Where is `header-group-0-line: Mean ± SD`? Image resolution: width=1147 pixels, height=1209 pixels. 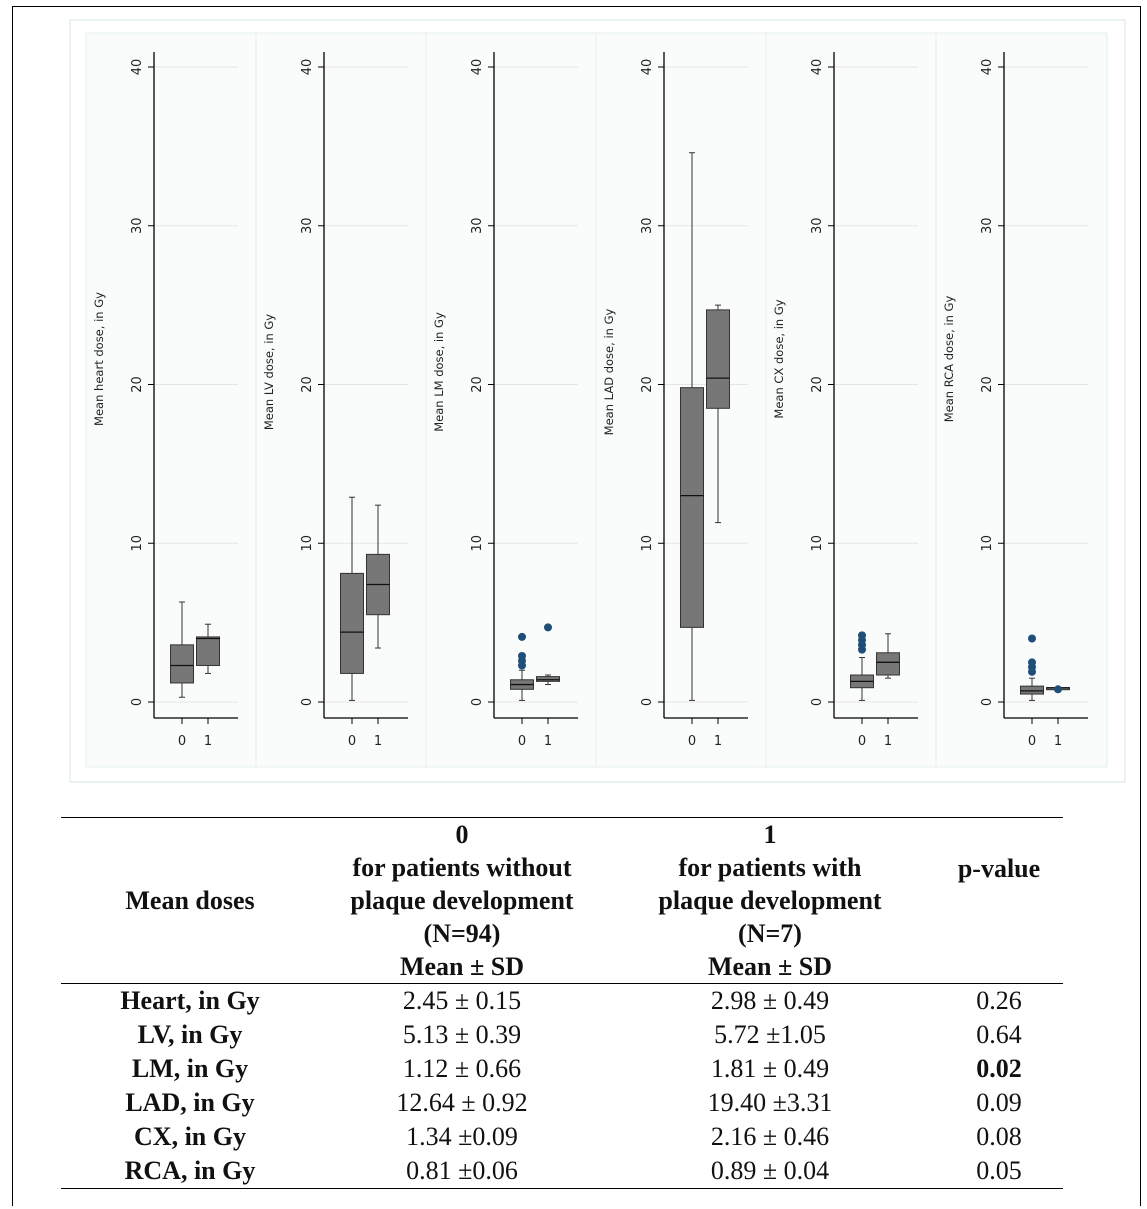
header-group-0-line: Mean ± SD is located at coordinates (462, 966).